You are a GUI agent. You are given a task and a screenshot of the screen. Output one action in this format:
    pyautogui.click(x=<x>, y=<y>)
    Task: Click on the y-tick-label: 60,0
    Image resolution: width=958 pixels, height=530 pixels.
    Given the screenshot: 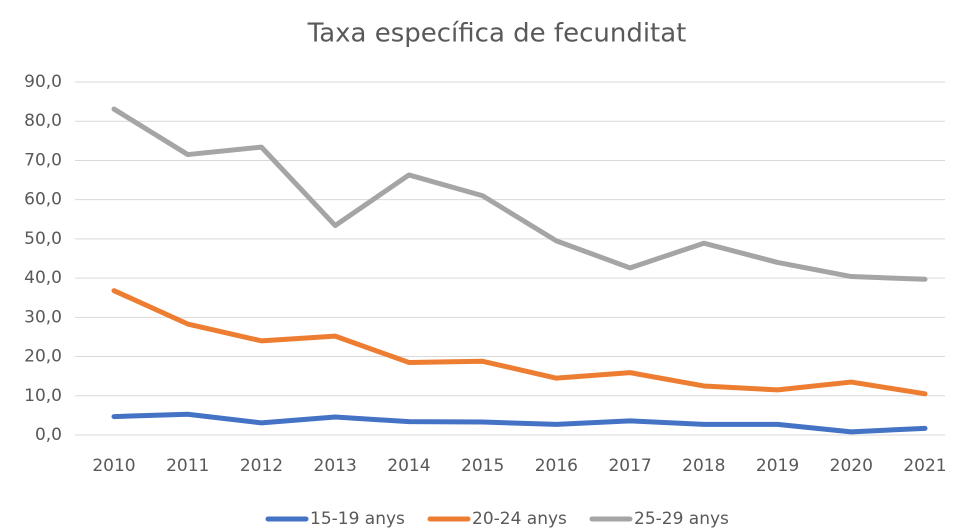 What is the action you would take?
    pyautogui.click(x=43, y=200)
    